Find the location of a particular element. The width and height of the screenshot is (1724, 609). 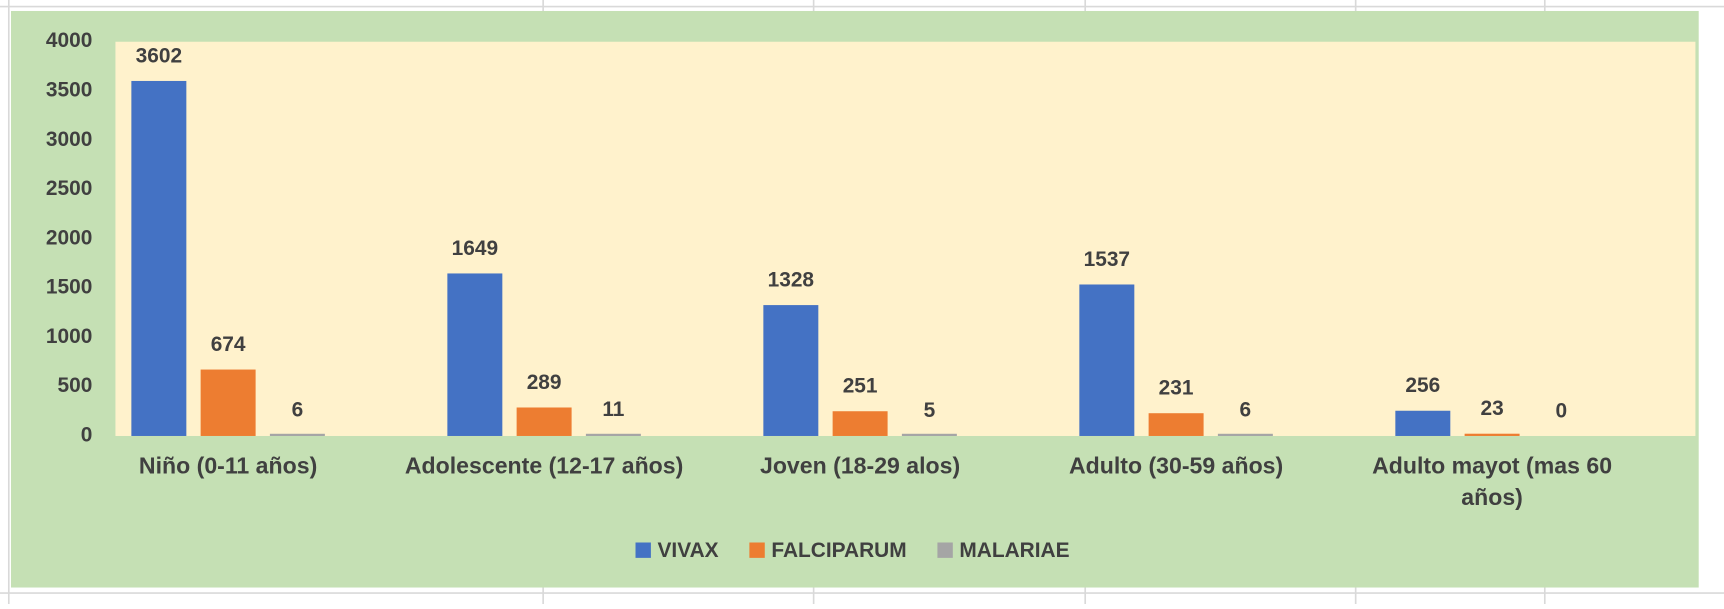

data-label: 3602 is located at coordinates (159, 55).